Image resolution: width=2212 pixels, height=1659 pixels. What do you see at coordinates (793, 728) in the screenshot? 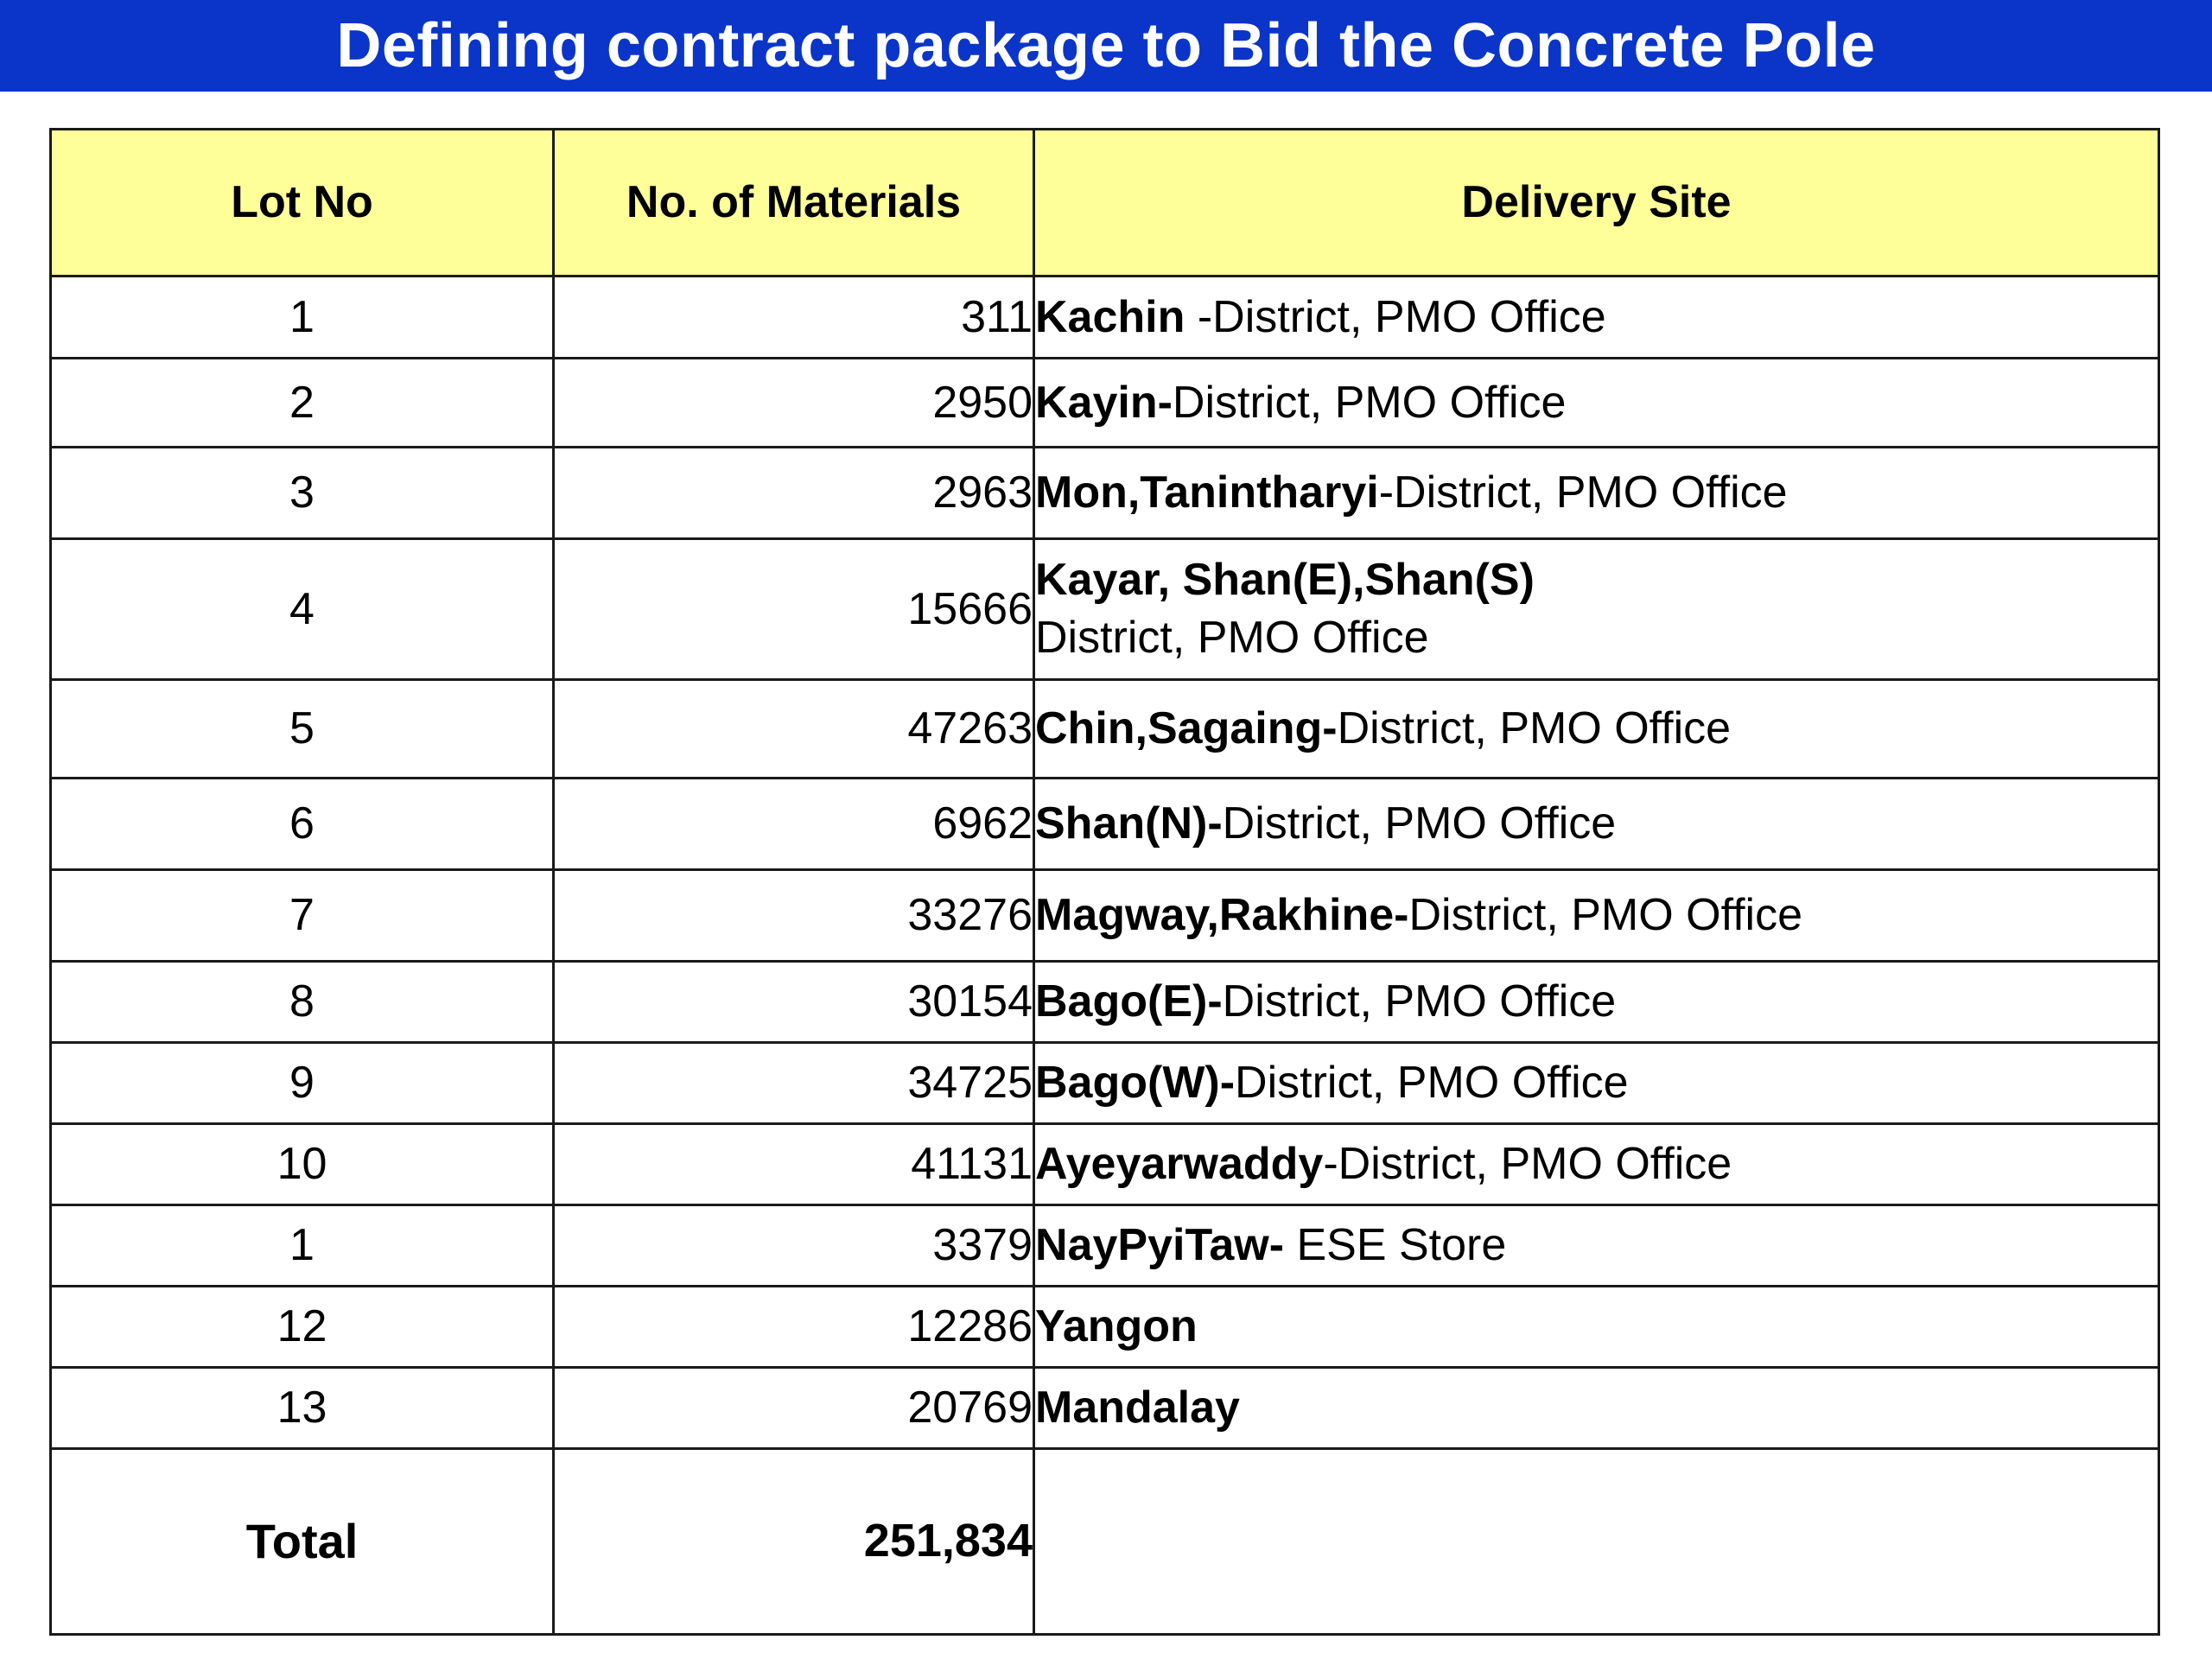
I see `material-count: 47263` at bounding box center [793, 728].